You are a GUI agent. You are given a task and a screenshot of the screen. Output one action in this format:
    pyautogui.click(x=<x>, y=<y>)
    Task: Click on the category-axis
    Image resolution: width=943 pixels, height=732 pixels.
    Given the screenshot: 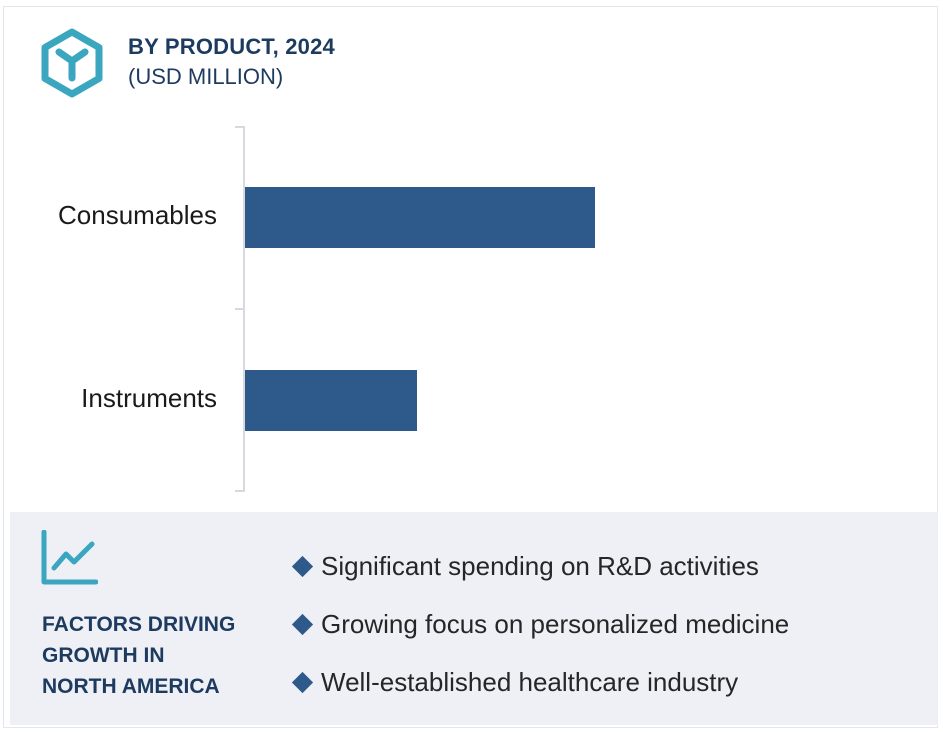 What is the action you would take?
    pyautogui.click(x=244, y=309)
    